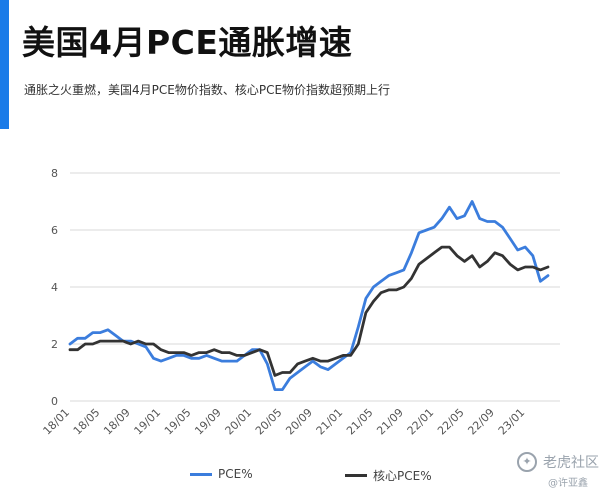 This screenshot has height=494, width=614. What do you see at coordinates (421, 422) in the screenshot?
I see `x-tick-label: 22/01` at bounding box center [421, 422].